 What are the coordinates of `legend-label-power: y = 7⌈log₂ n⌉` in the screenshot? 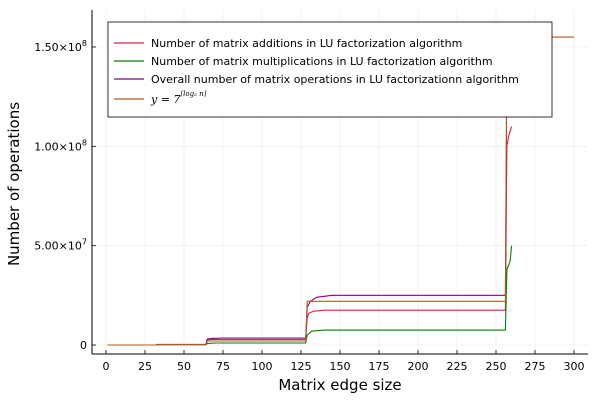 It's located at (178, 98).